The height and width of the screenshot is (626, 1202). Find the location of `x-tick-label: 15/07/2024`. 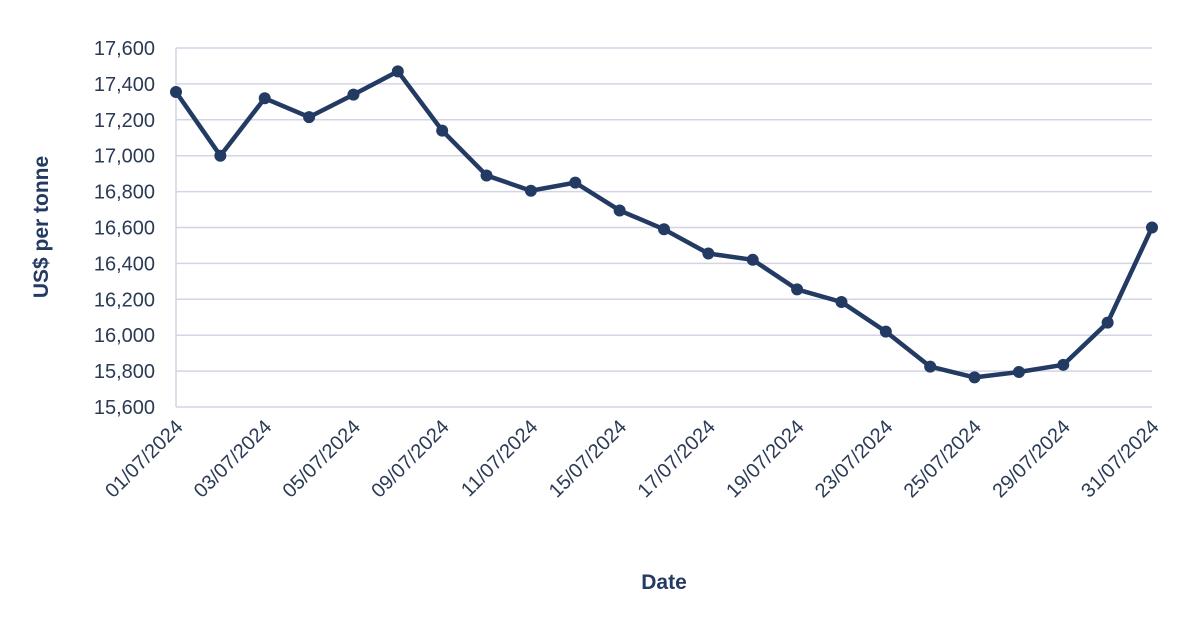

x-tick-label: 15/07/2024 is located at coordinates (588, 459).